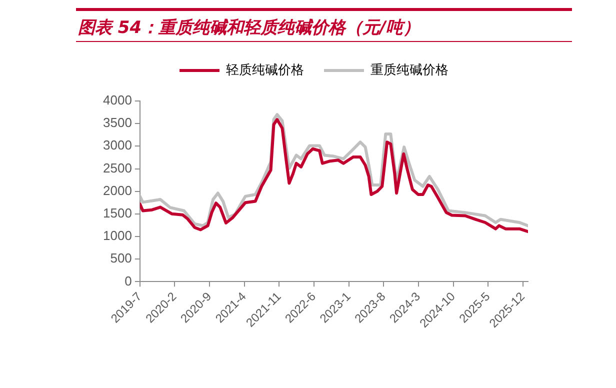 The height and width of the screenshot is (388, 616). What do you see at coordinates (117, 100) in the screenshot?
I see `y-tick-label: 4000` at bounding box center [117, 100].